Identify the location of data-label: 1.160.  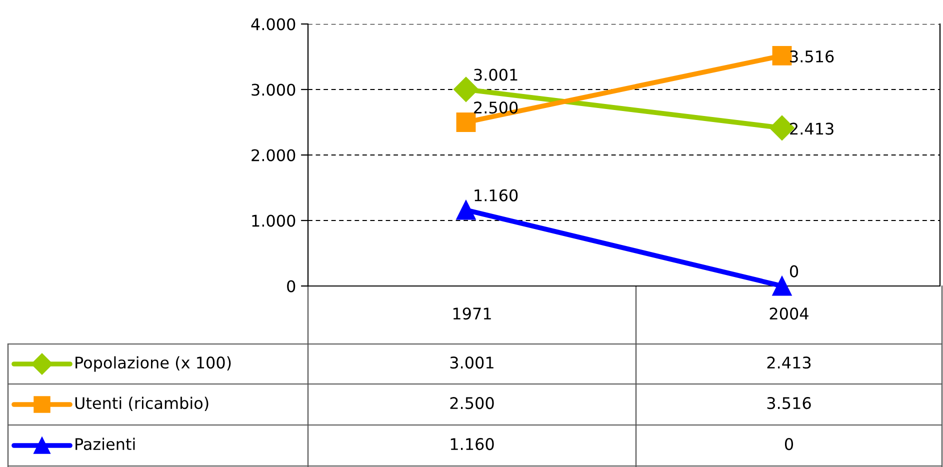
(472, 444).